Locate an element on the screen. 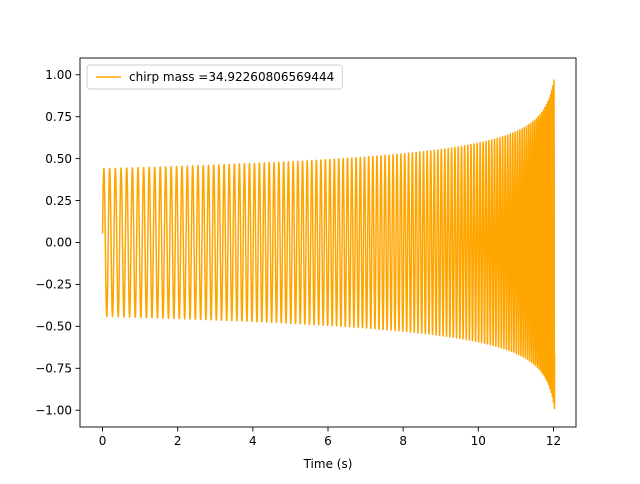 This screenshot has width=640, height=484. y-tick-label-3: −0.25 is located at coordinates (53, 285).